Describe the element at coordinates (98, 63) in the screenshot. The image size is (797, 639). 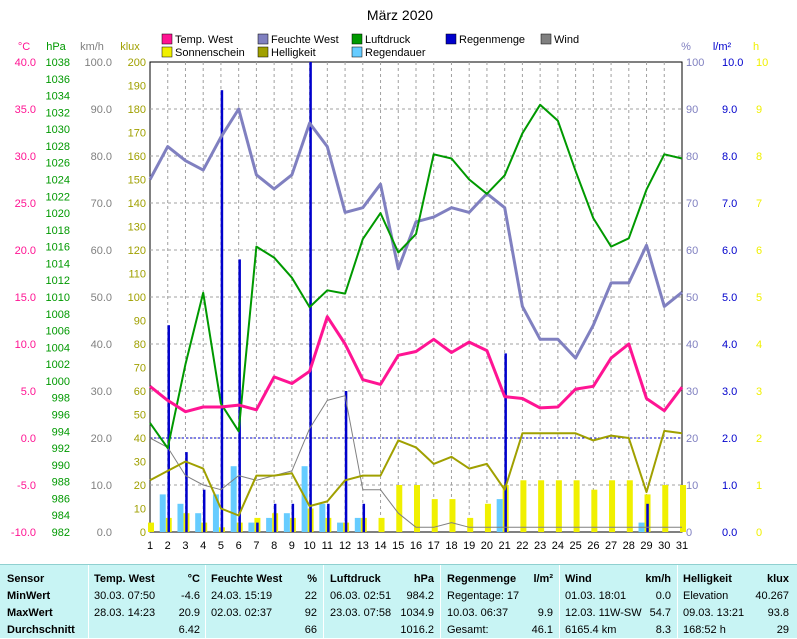
I see `y-tick-label: 100.0` at that location.